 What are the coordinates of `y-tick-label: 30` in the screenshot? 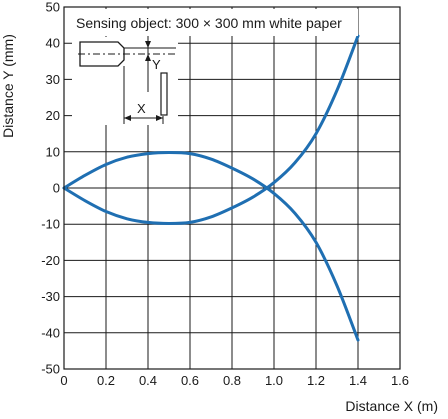 It's located at (53, 79).